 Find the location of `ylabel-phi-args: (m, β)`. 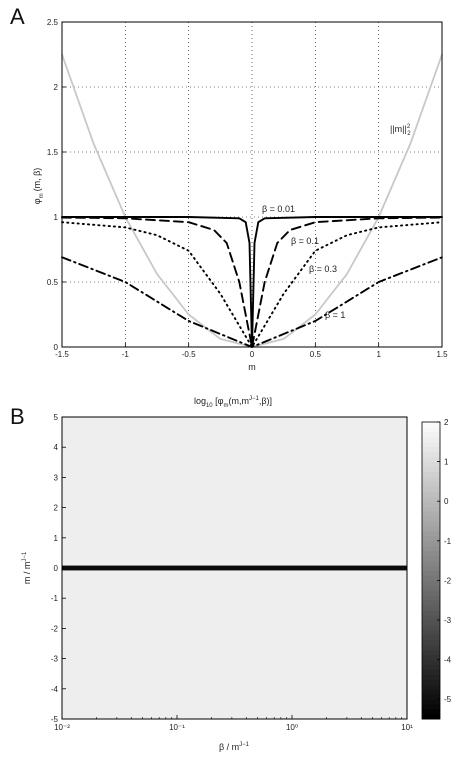

ylabel-phi-args: (m, β) is located at coordinates (37, 180).